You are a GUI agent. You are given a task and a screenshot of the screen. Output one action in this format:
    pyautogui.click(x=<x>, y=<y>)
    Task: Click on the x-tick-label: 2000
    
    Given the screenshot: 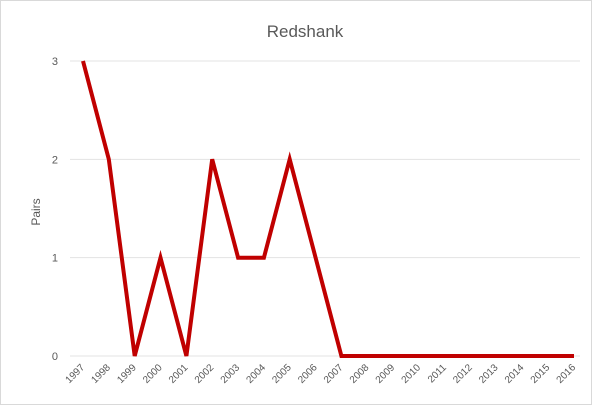 What is the action you would take?
    pyautogui.click(x=153, y=374)
    